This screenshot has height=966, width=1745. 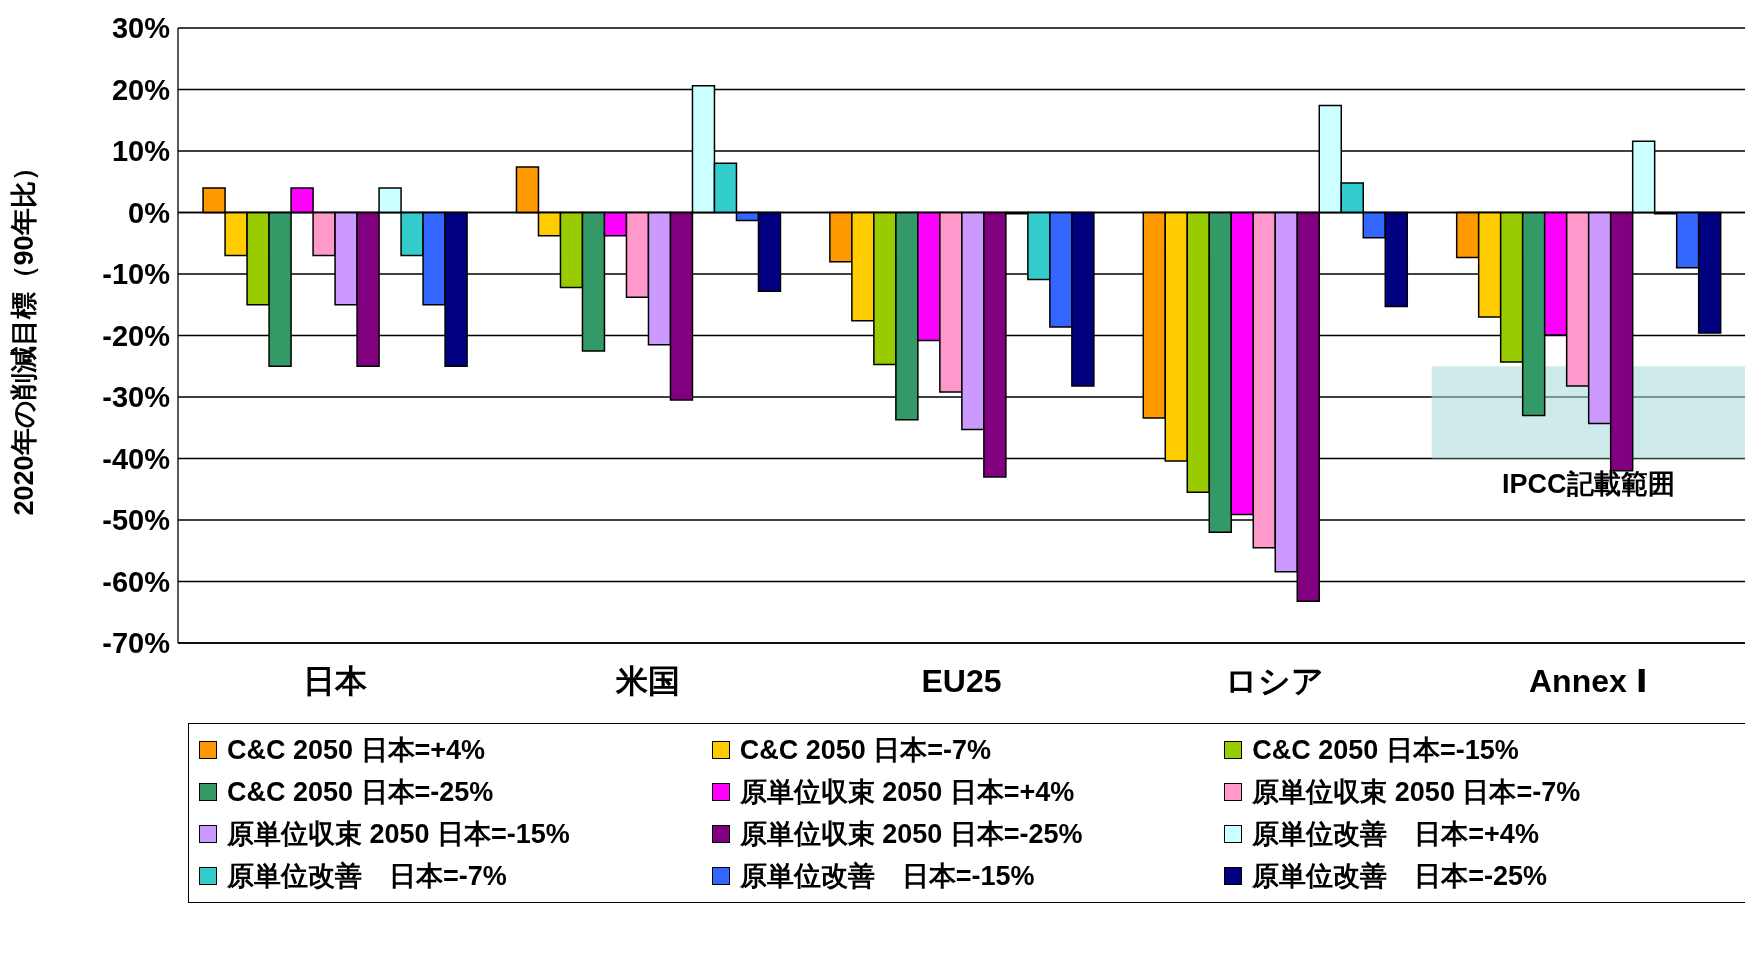 I want to click on legend-label: 原単位改善 日本=-15%, so click(x=887, y=876).